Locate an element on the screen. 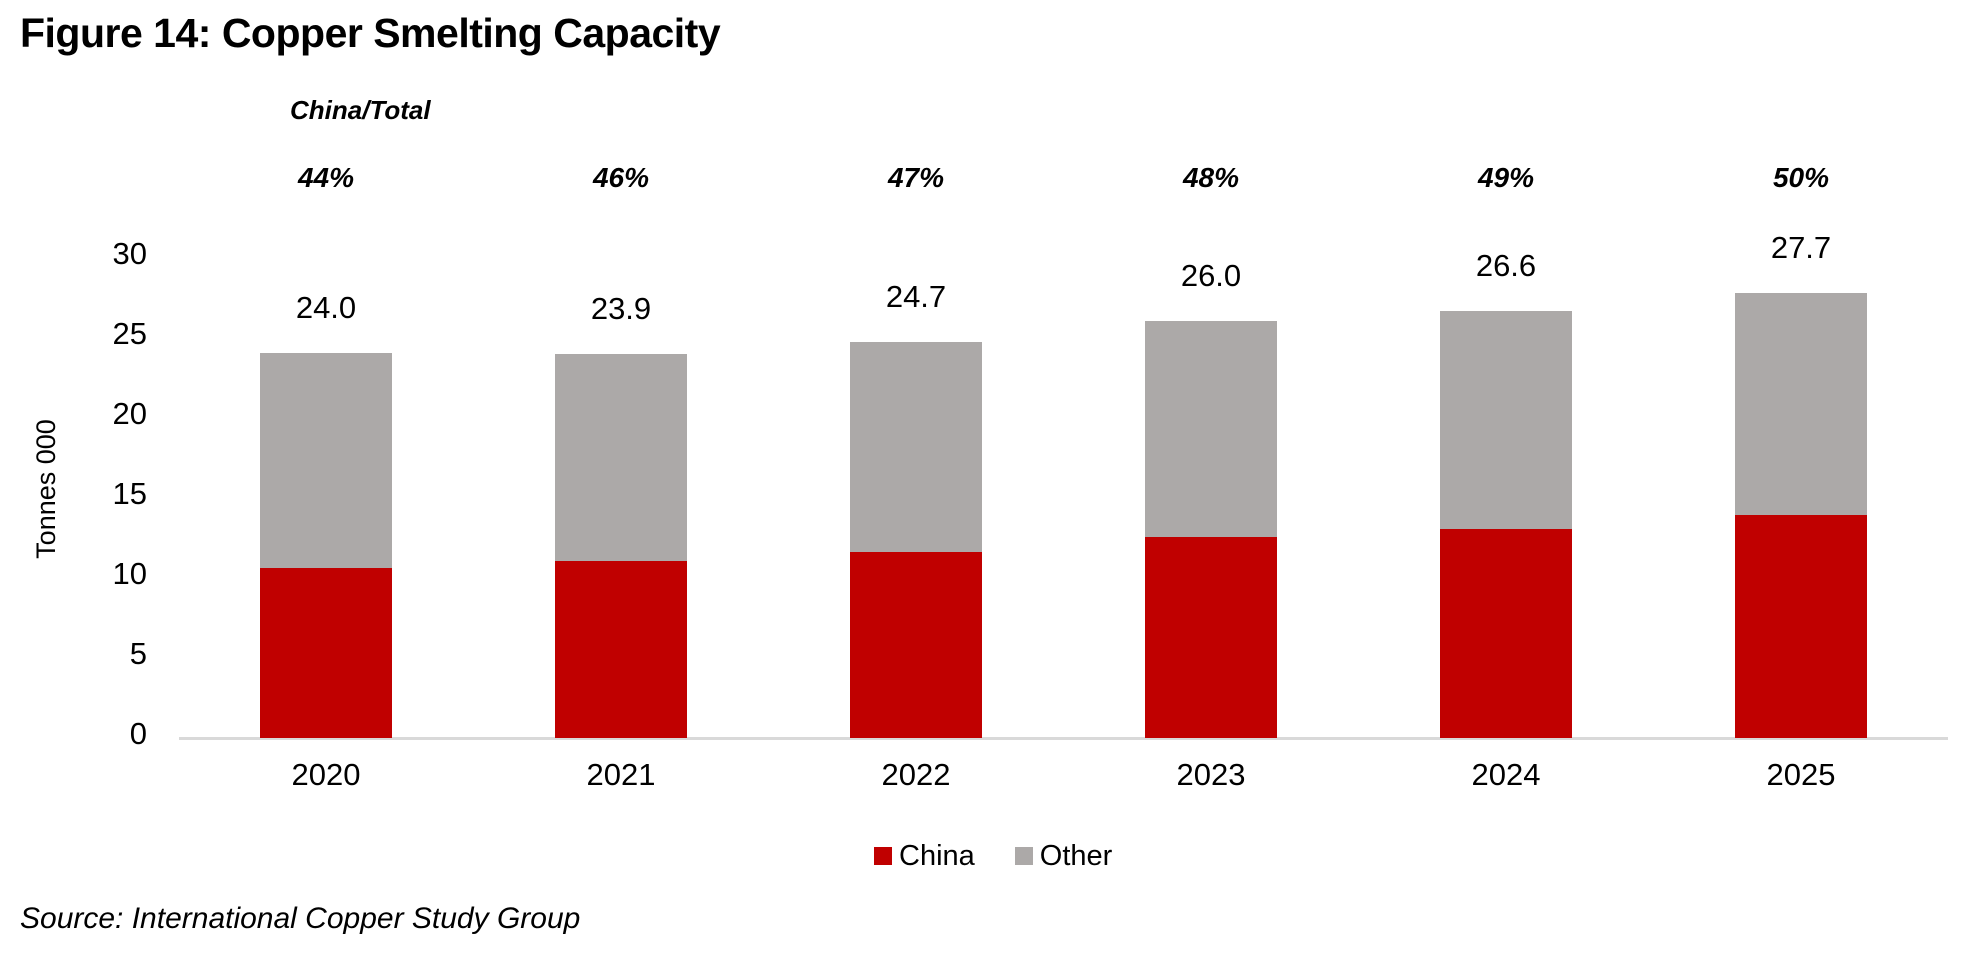 This screenshot has height=964, width=1972. china-share-label-2025: 50% is located at coordinates (1801, 177).